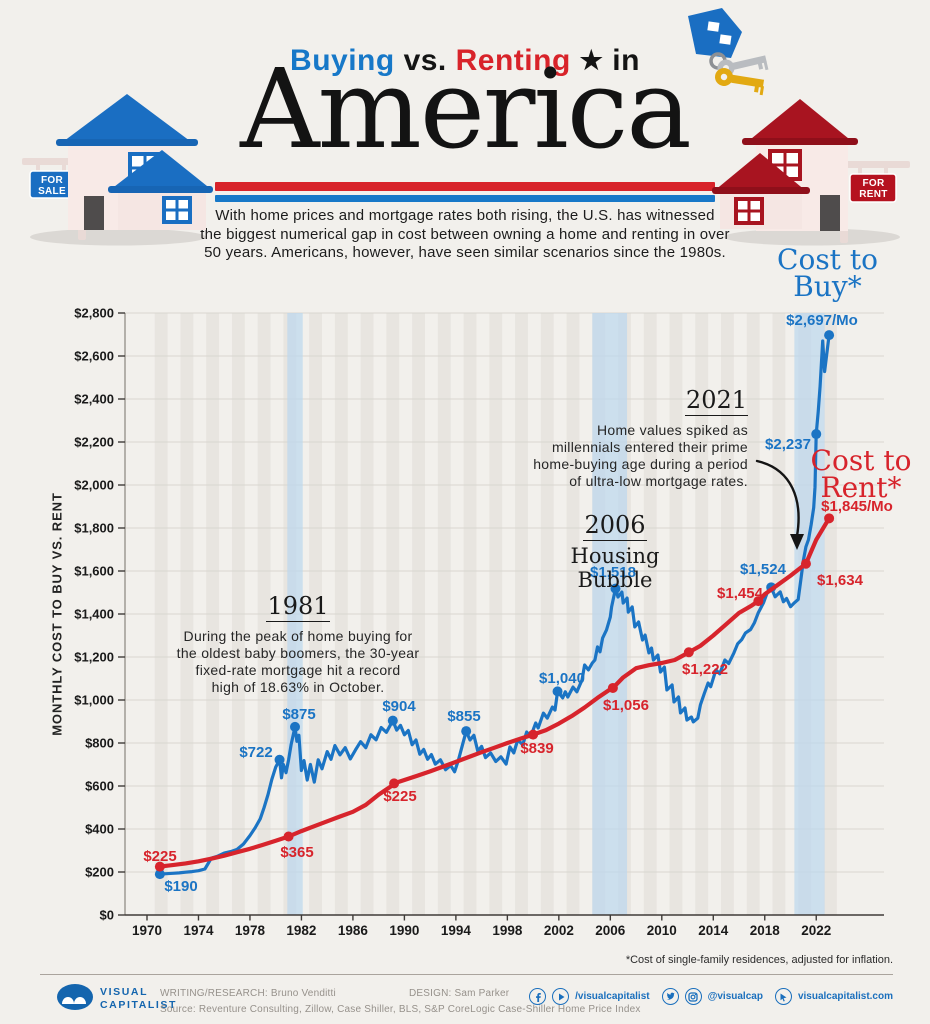 The width and height of the screenshot is (930, 1024). I want to click on website-url: visualcapitalist.com, so click(845, 996).